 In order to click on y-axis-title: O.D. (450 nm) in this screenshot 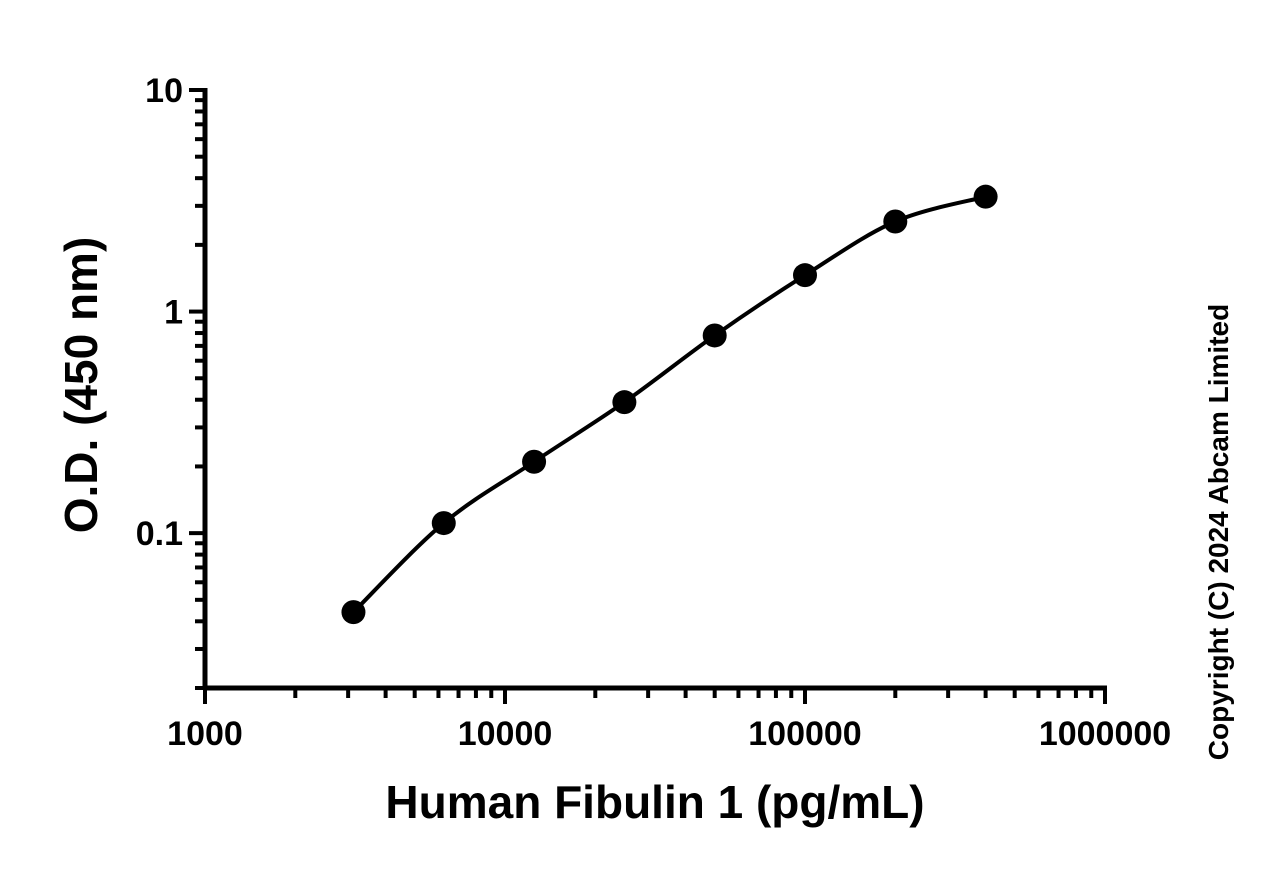, I will do `click(81, 385)`.